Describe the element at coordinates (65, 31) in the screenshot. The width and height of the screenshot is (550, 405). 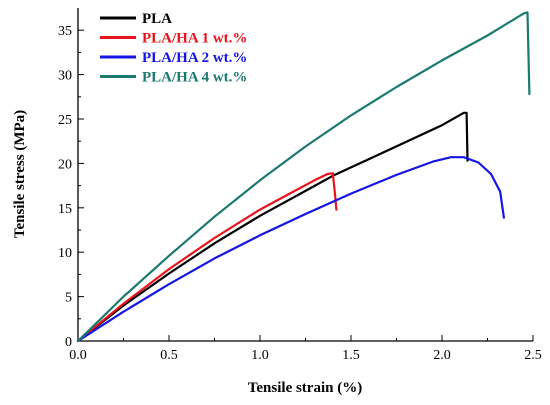
I see `y-tick-label: 35` at that location.